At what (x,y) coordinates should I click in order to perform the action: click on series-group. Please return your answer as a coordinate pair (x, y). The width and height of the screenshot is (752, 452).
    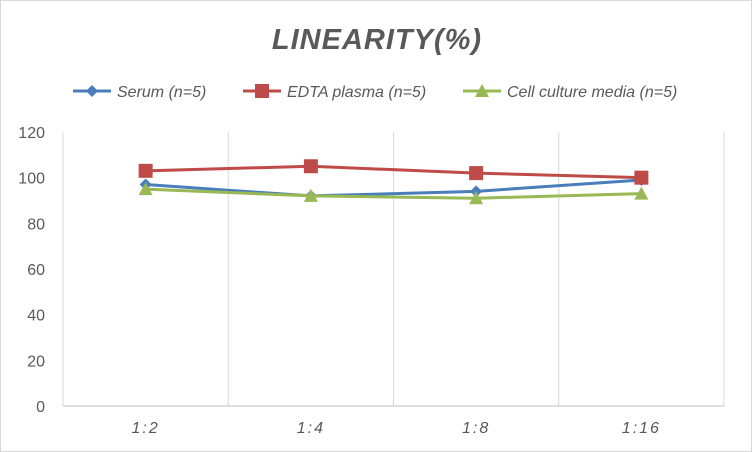
    Looking at the image, I should click on (393, 182).